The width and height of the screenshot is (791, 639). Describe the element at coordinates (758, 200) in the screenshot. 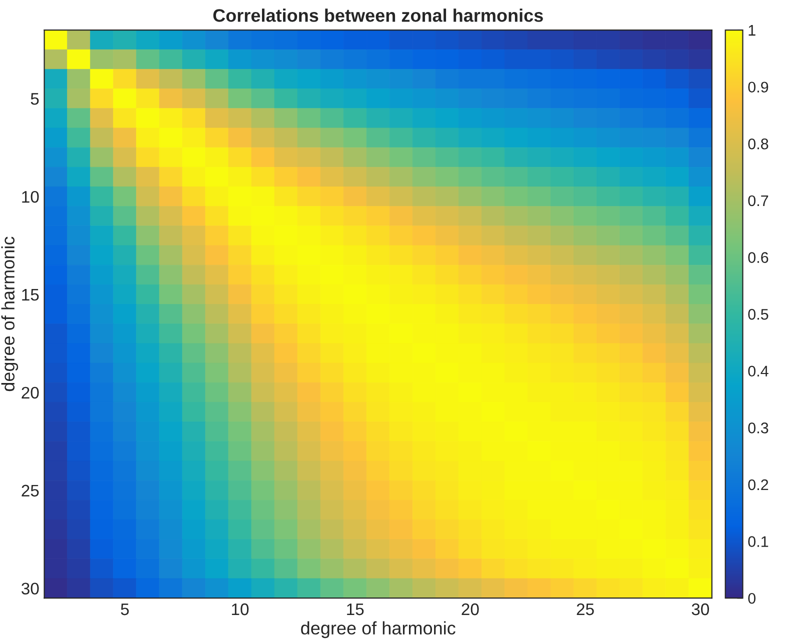

I see `color-bar-label: 0.7` at that location.